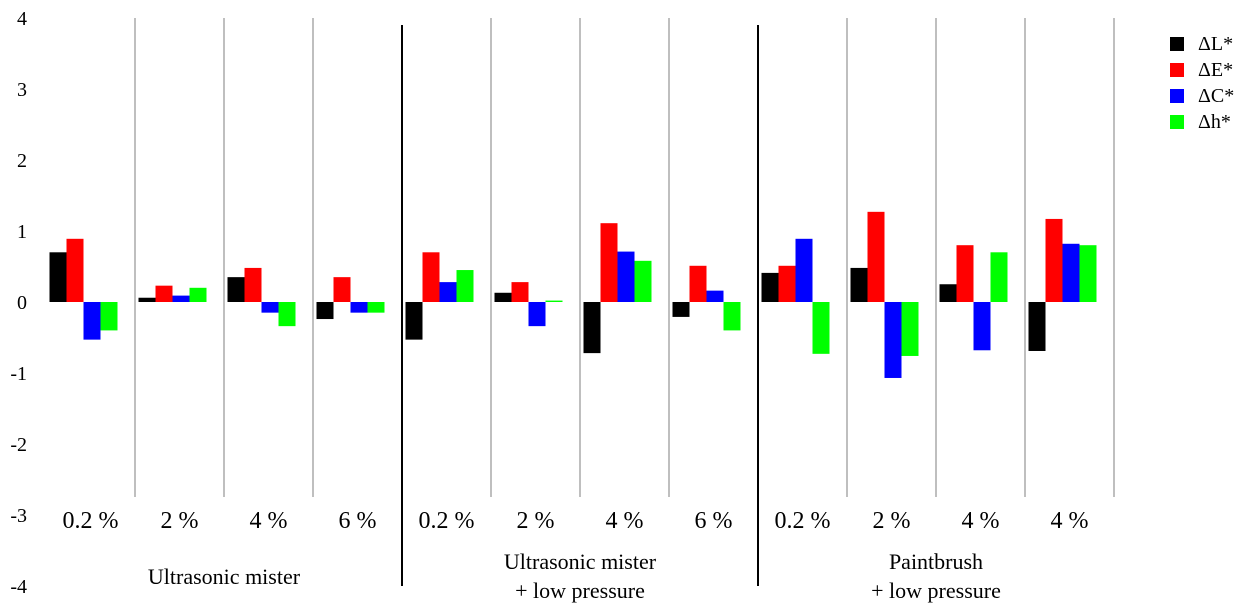 The image size is (1255, 606). What do you see at coordinates (22, 90) in the screenshot?
I see `y-tick-label: 3` at bounding box center [22, 90].